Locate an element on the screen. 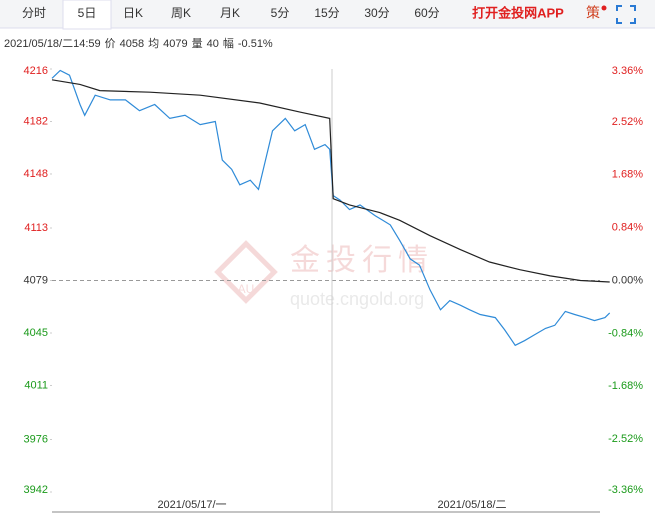  tab: 15分 is located at coordinates (326, 13).